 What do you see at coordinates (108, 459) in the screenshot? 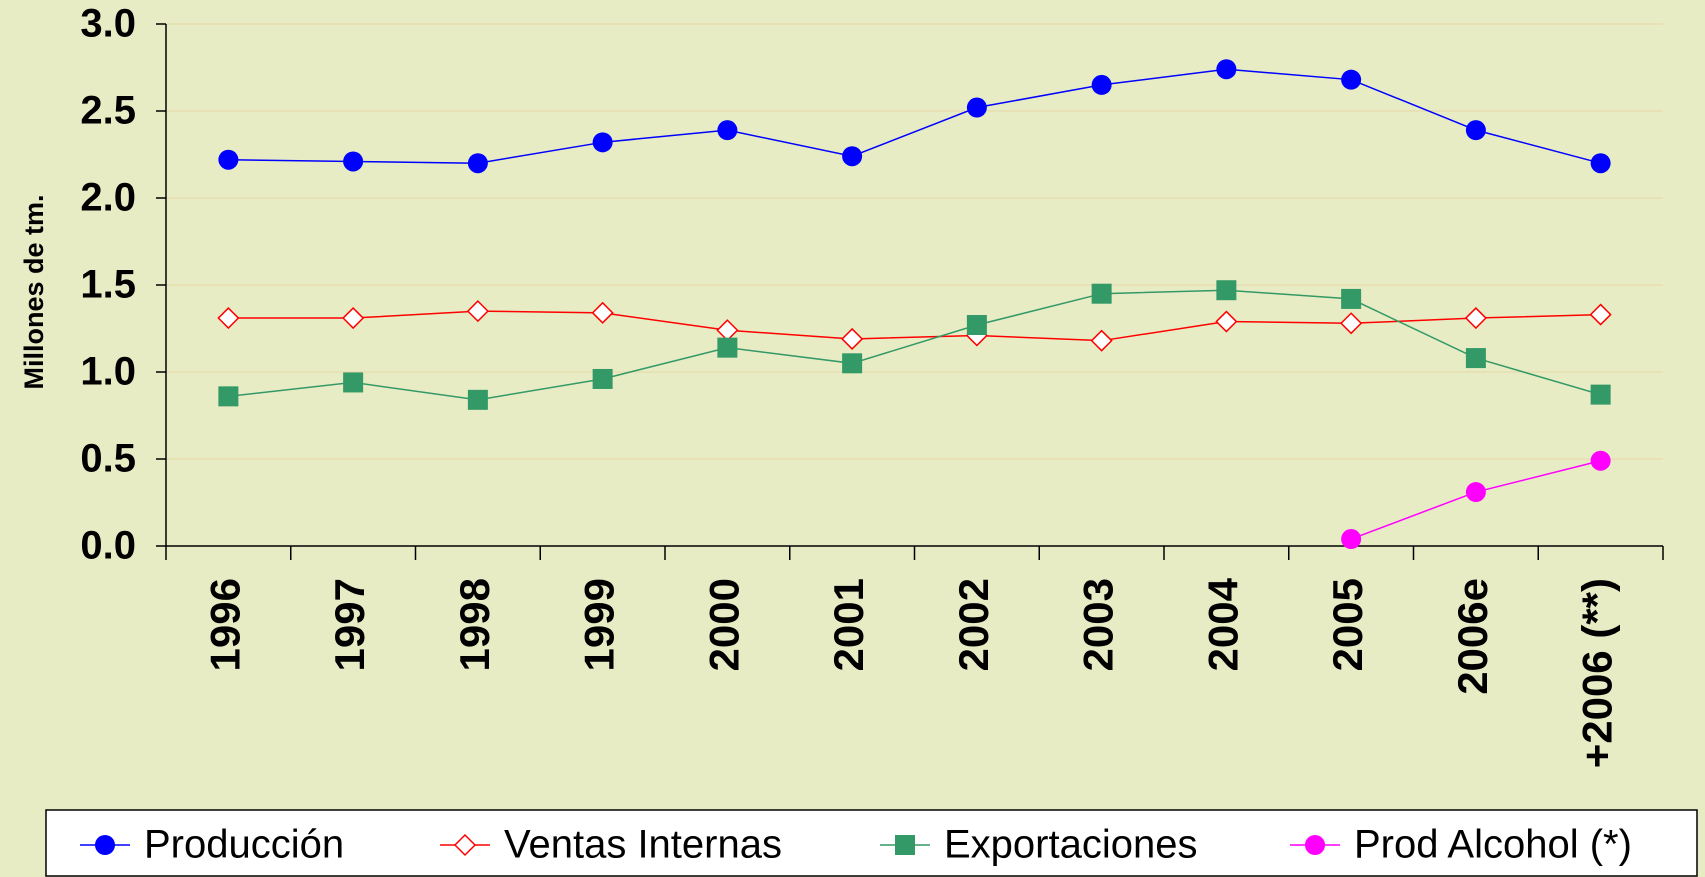
I see `y-tick-label: 0.5` at bounding box center [108, 459].